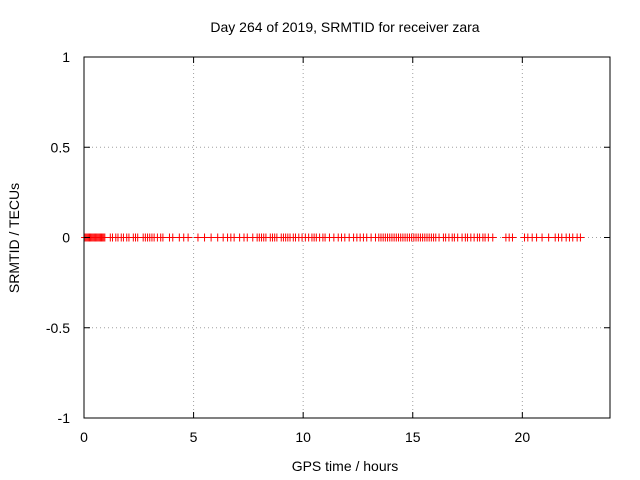 This screenshot has height=480, width=640. What do you see at coordinates (58, 328) in the screenshot?
I see `y-tick-label: -0.5` at bounding box center [58, 328].